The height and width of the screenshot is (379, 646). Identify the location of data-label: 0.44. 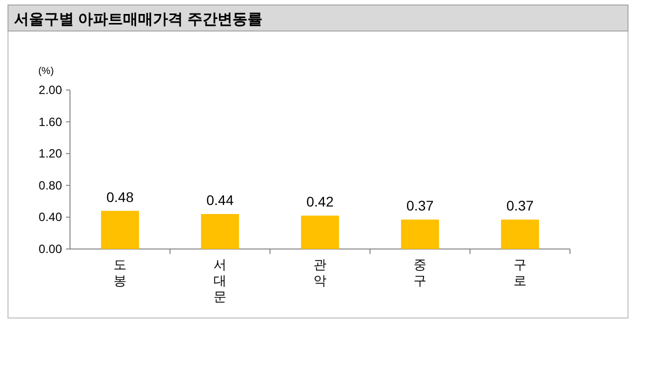
(220, 200).